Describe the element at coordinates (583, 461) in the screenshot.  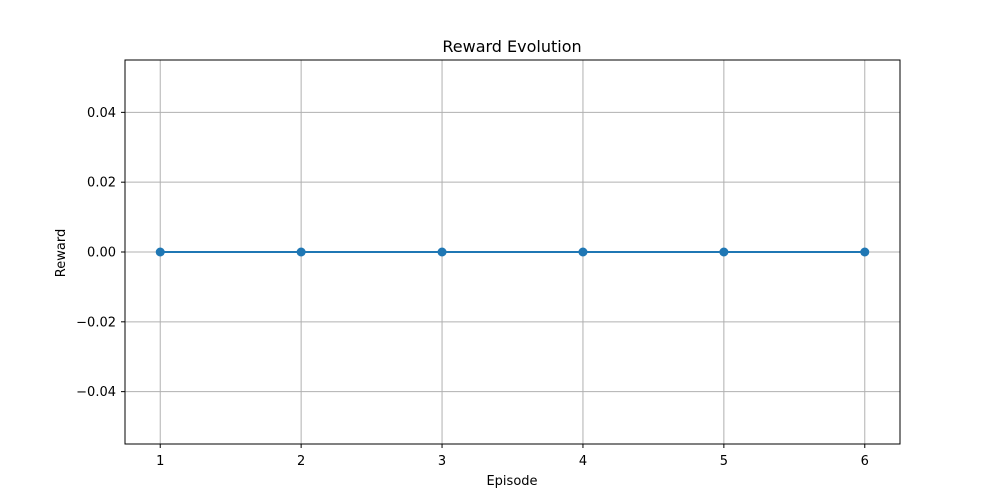
I see `x-tick-label: 4` at that location.